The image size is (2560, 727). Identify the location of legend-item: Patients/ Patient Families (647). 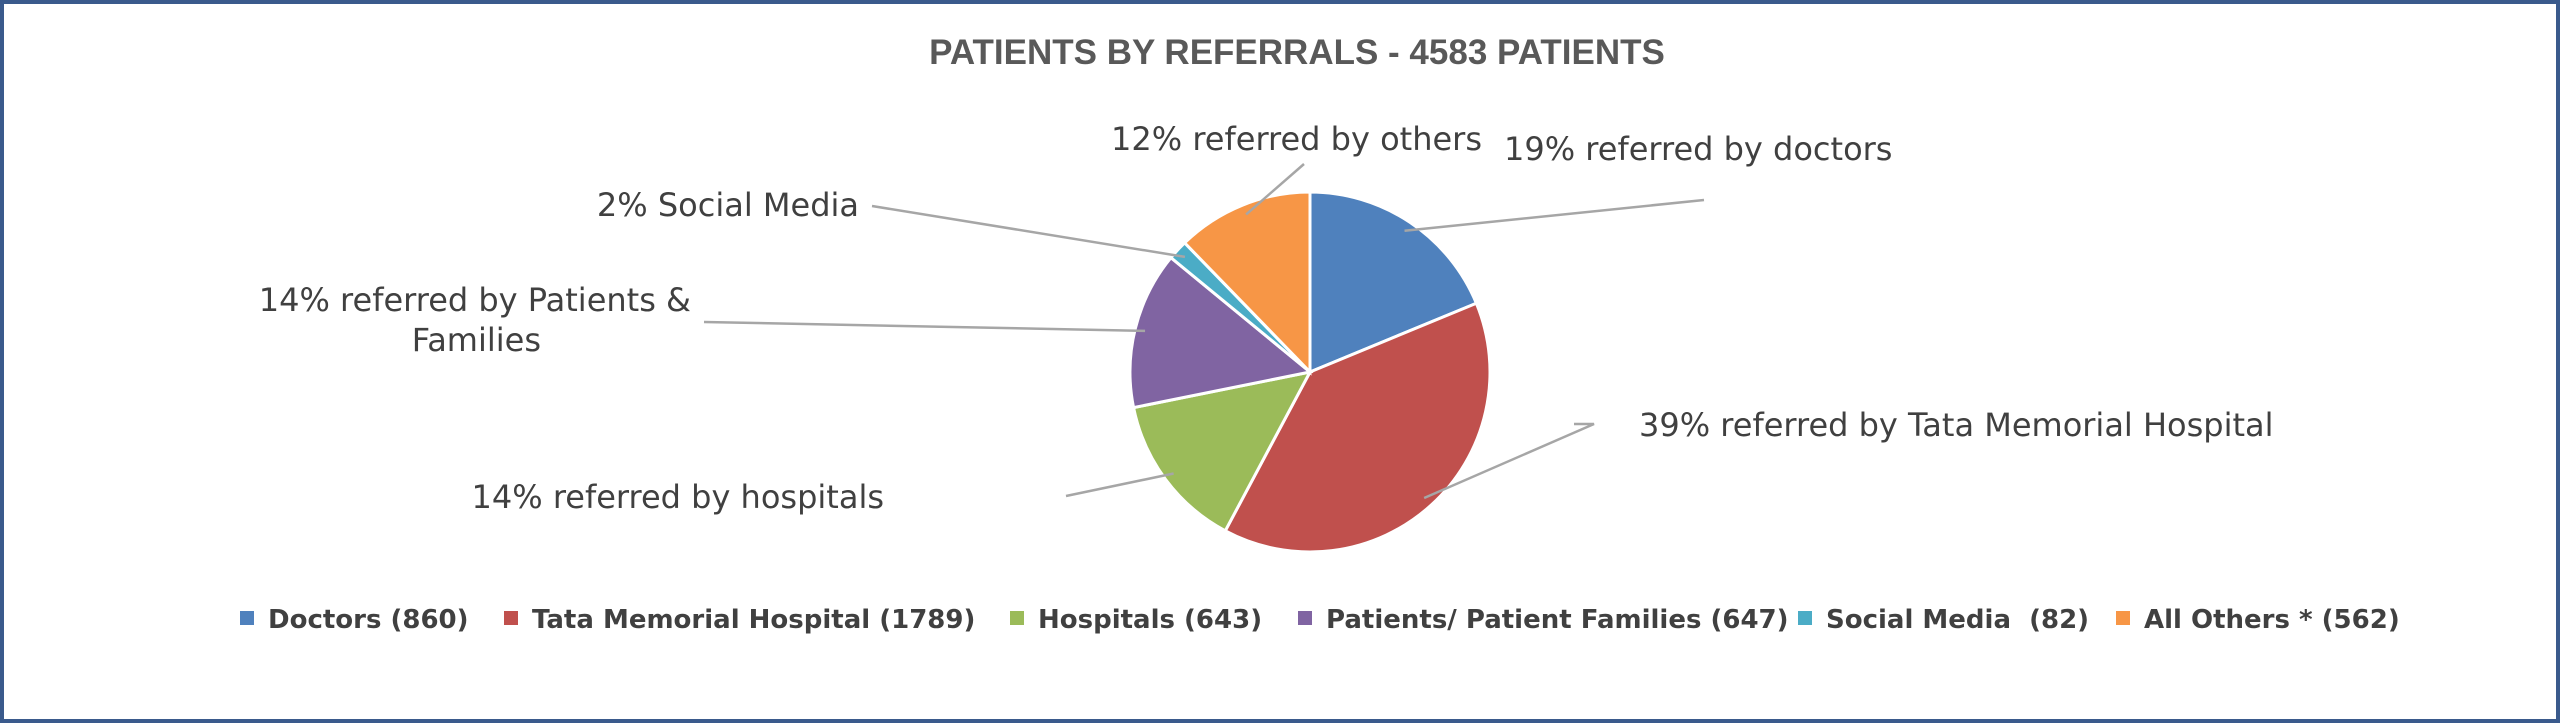
(1543, 620).